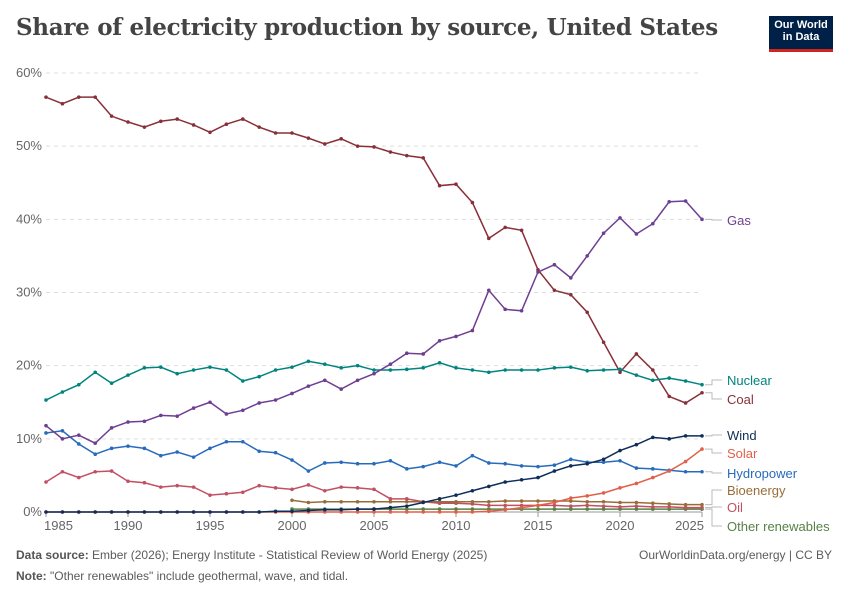  Describe the element at coordinates (735, 555) in the screenshot. I see `source-url: OurWorldinData.org/energy | CC BY` at that location.